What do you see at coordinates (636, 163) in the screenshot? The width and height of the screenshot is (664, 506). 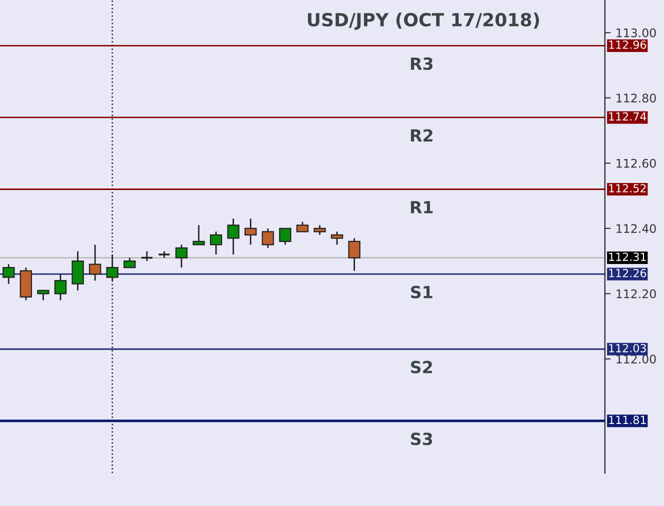 I see `y-tick-label: 112.60` at bounding box center [636, 163].